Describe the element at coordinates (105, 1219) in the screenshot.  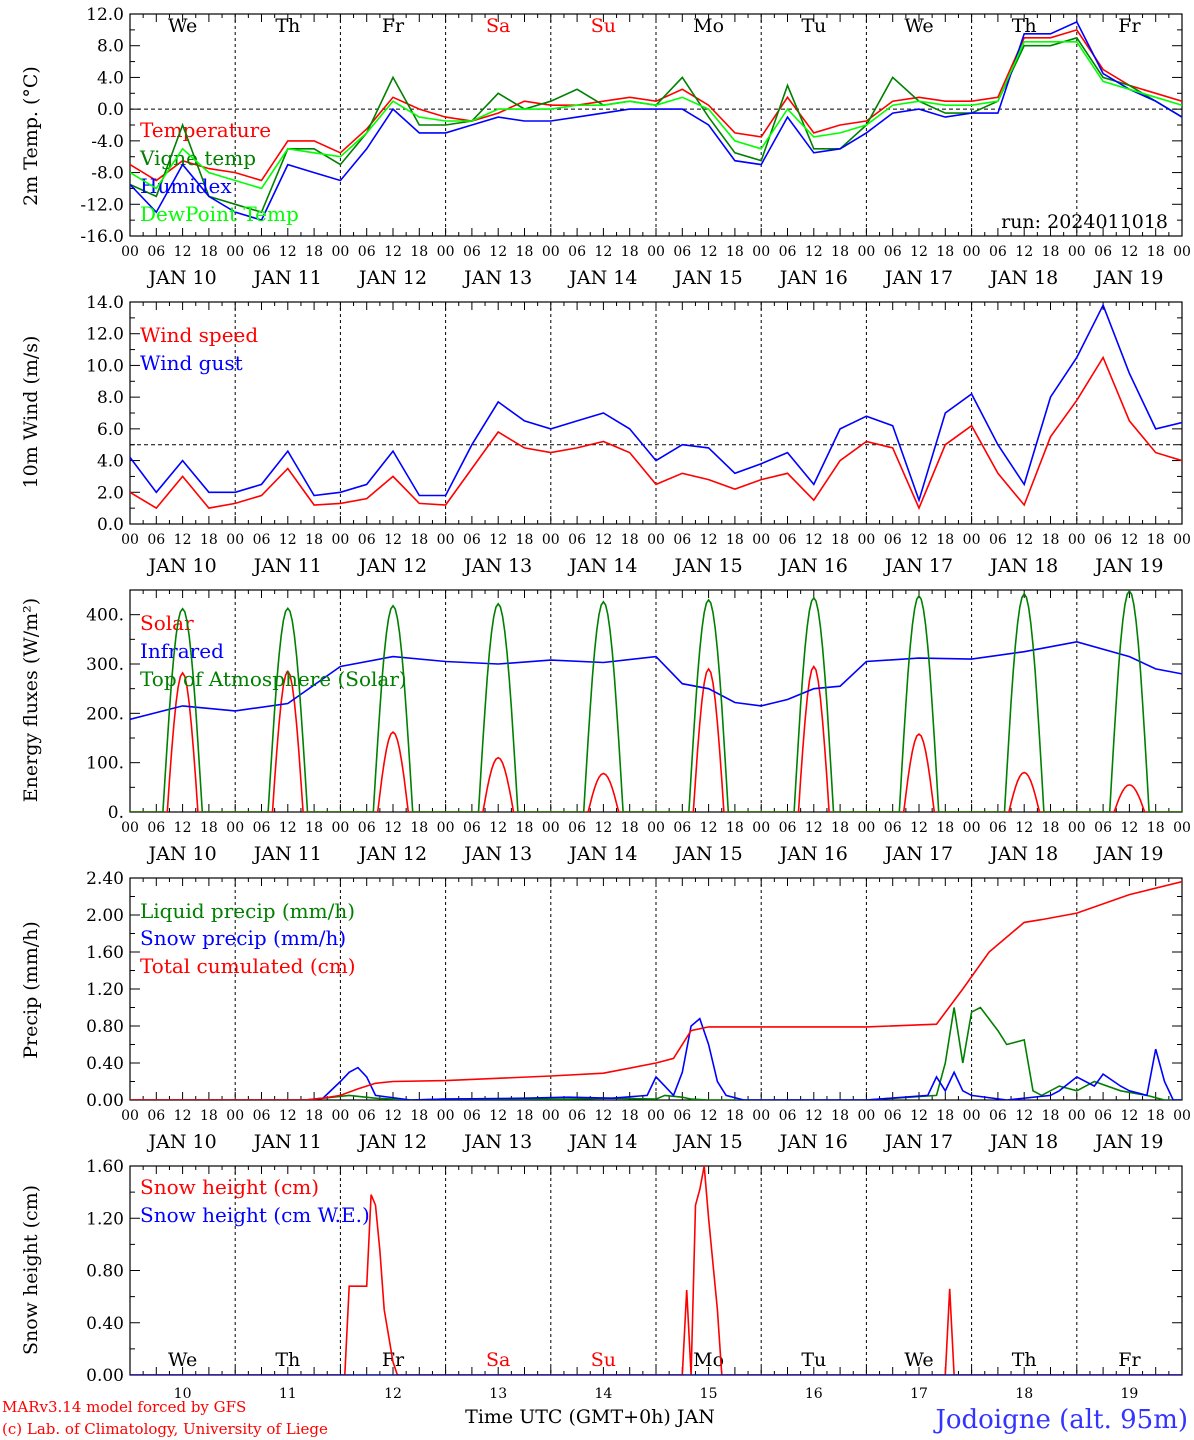
I see `y-tick-label: 1.20` at that location.